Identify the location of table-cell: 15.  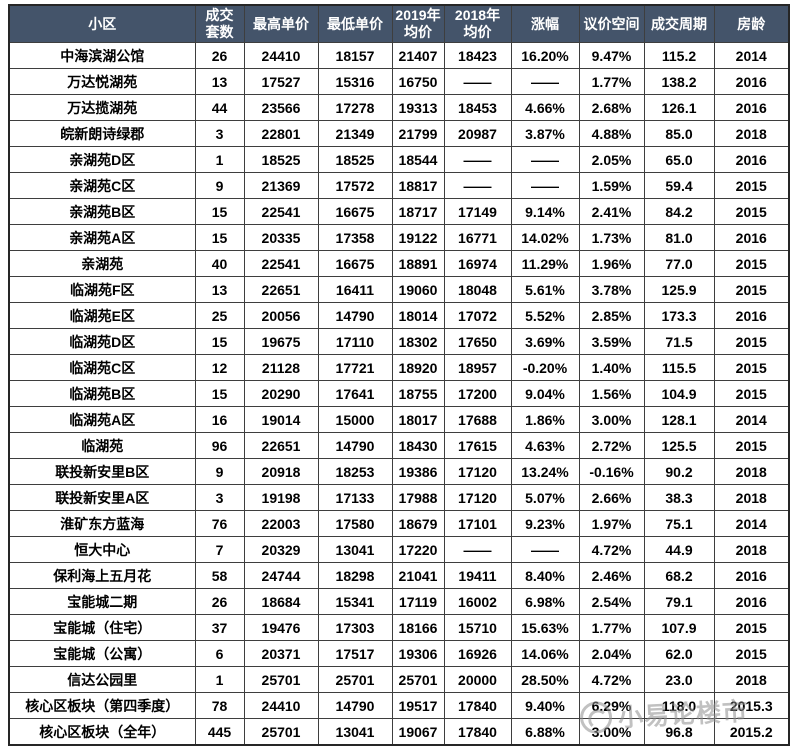
(219, 393).